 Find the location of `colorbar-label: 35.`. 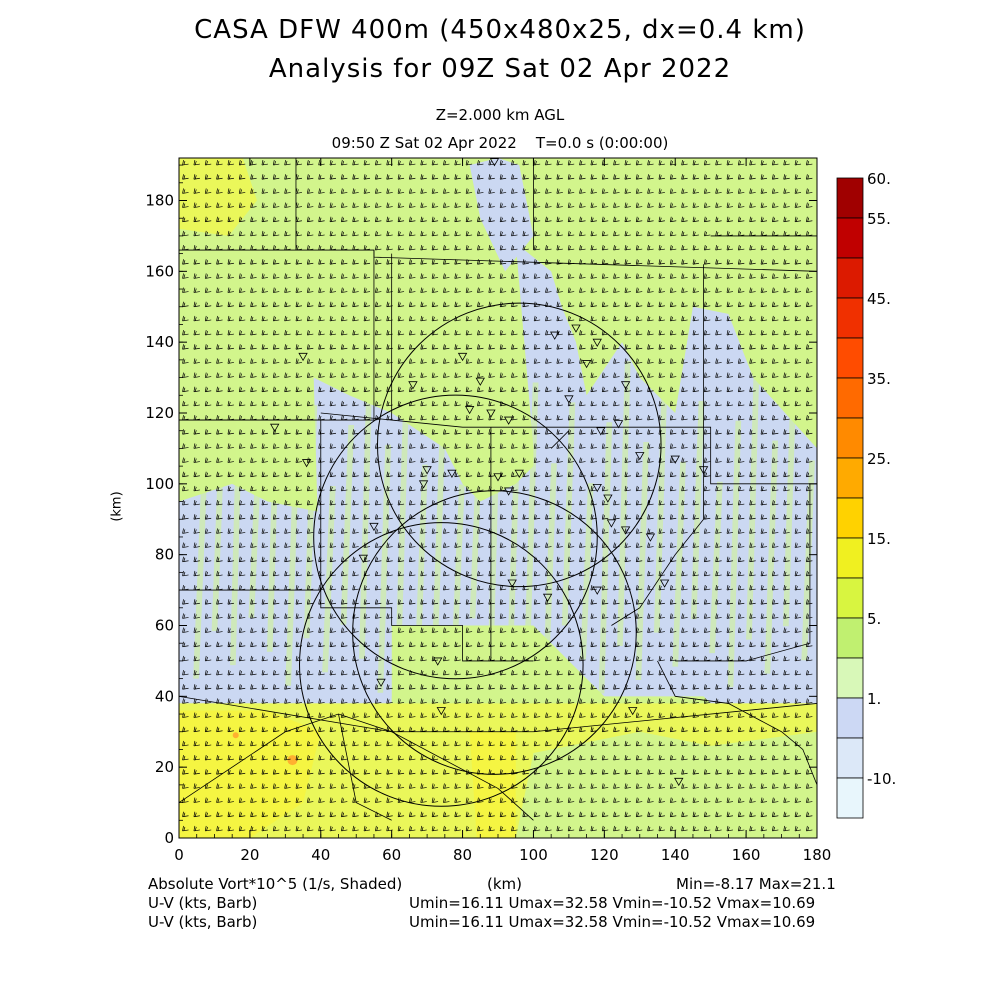

colorbar-label: 35. is located at coordinates (879, 379).